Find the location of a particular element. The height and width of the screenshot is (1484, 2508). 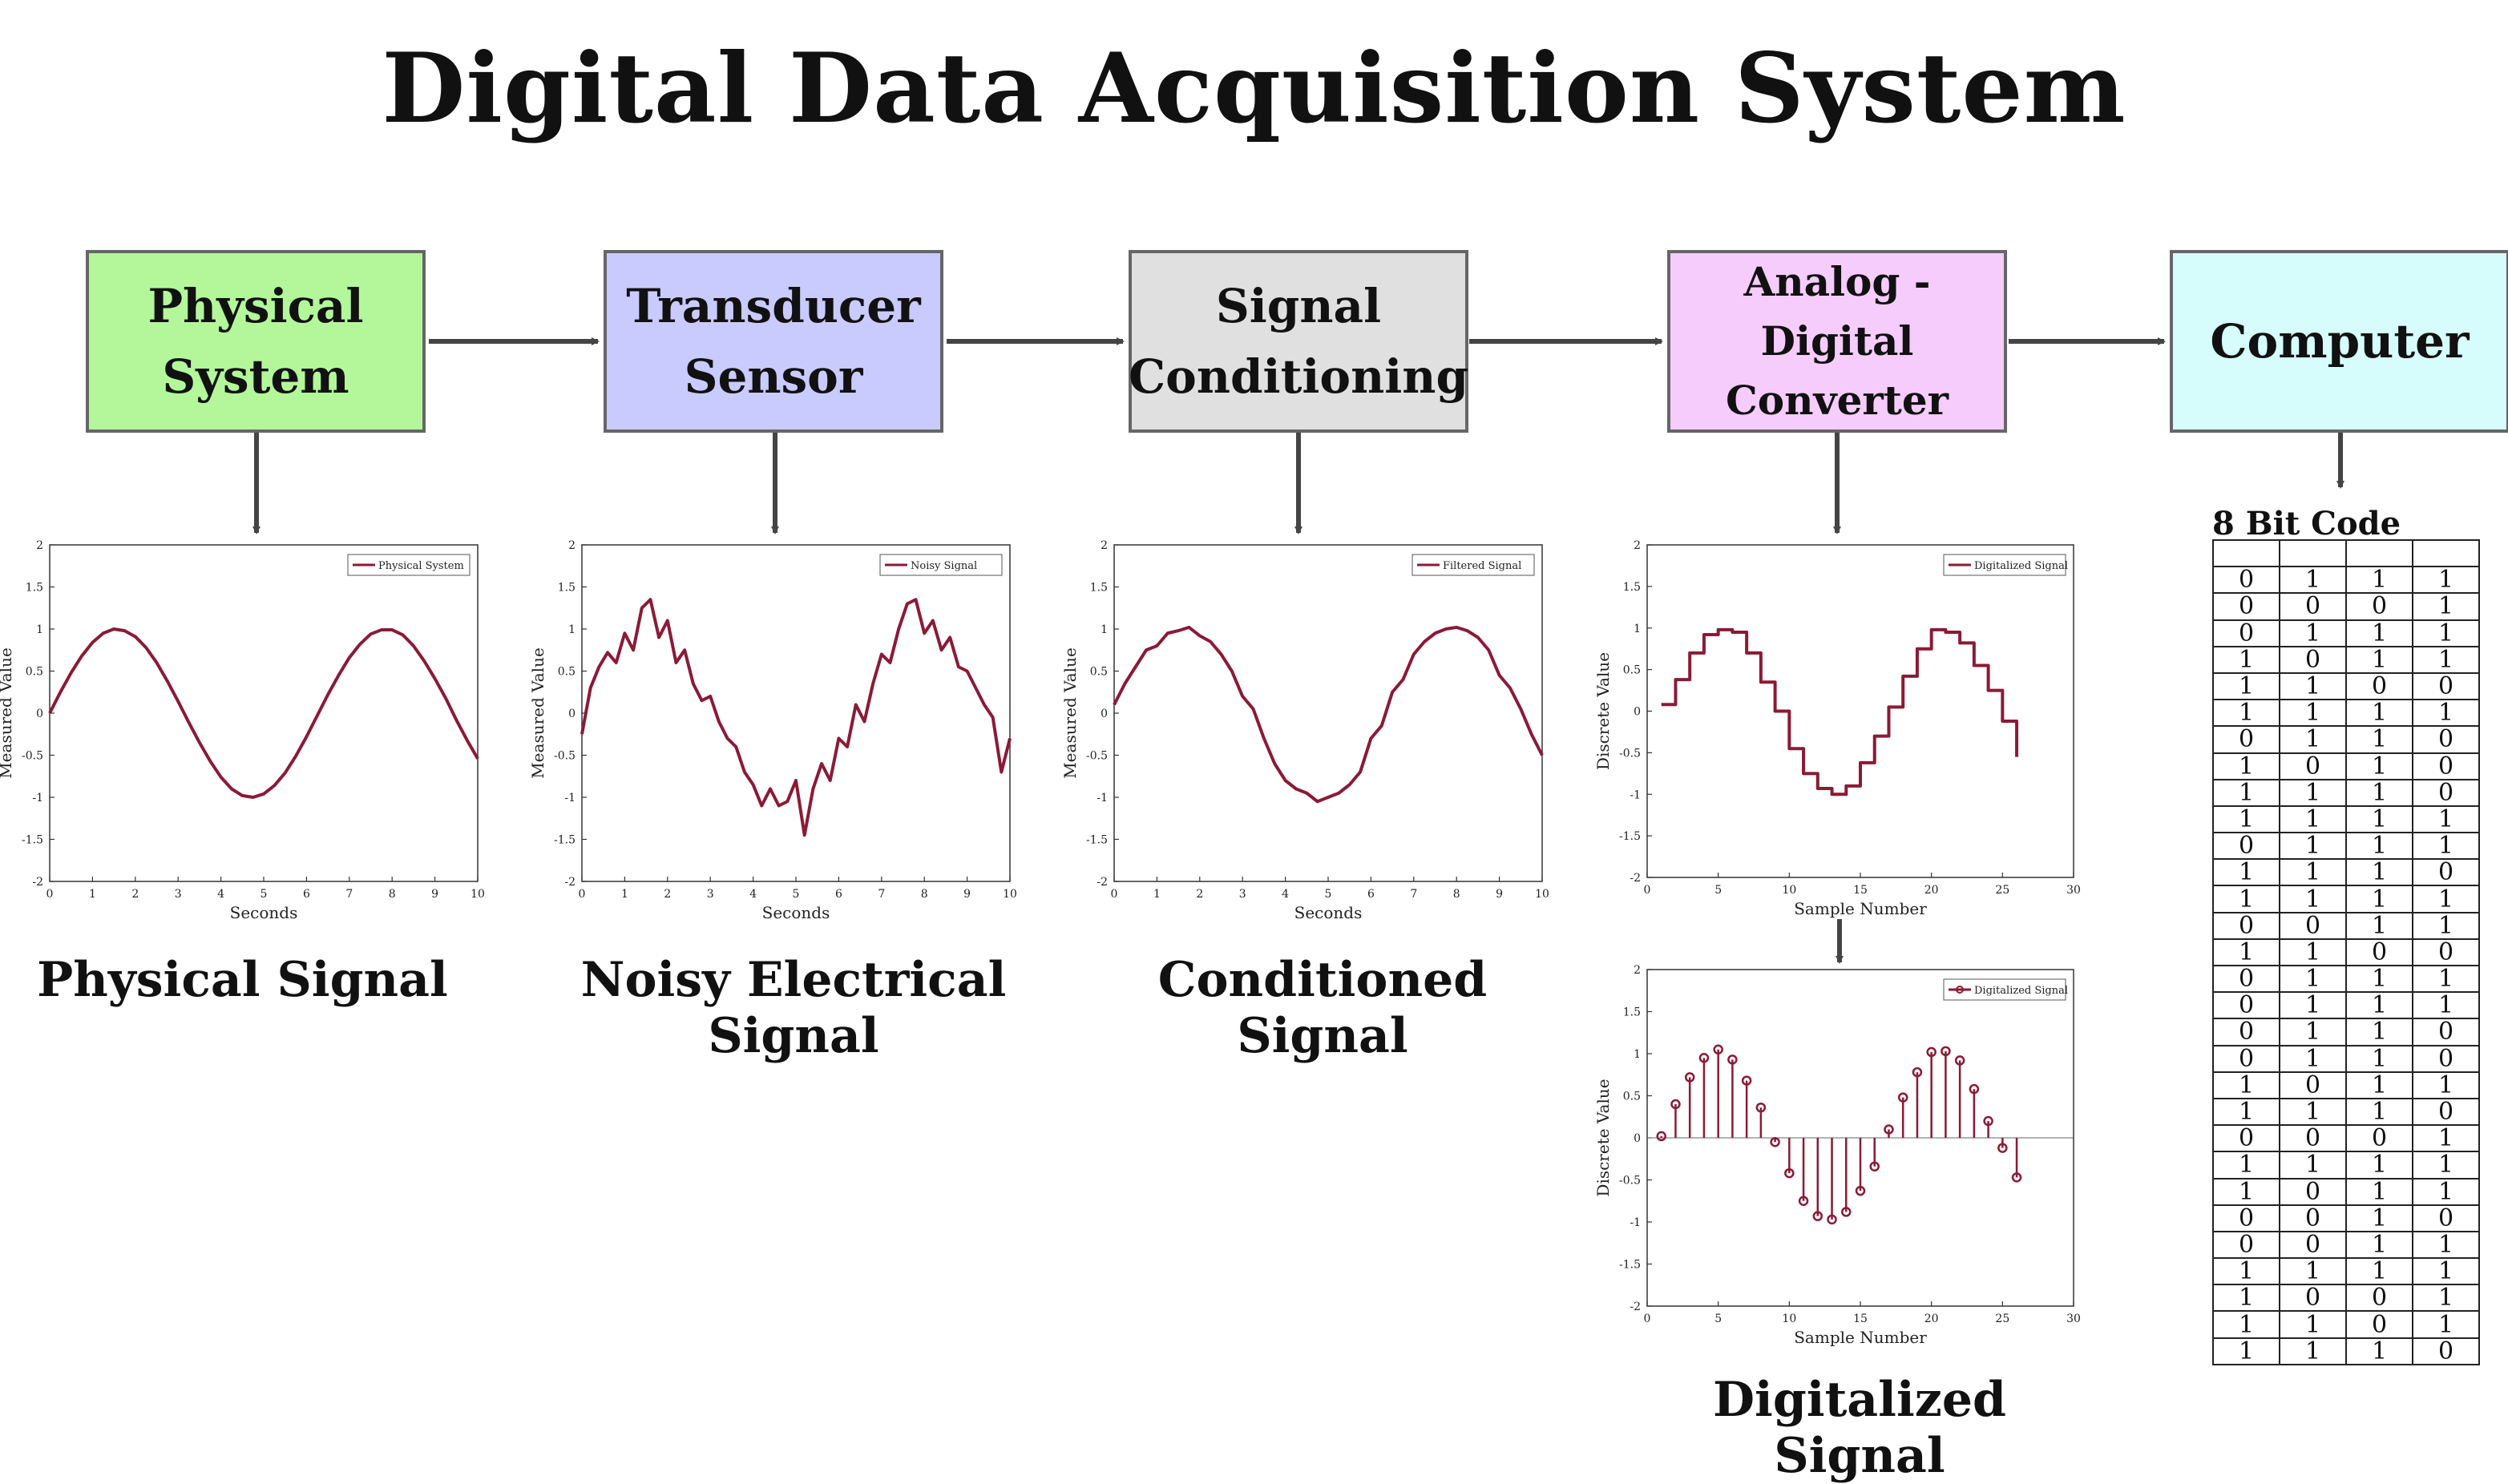

y-axis-label: Discrete Value is located at coordinates (1603, 1137).